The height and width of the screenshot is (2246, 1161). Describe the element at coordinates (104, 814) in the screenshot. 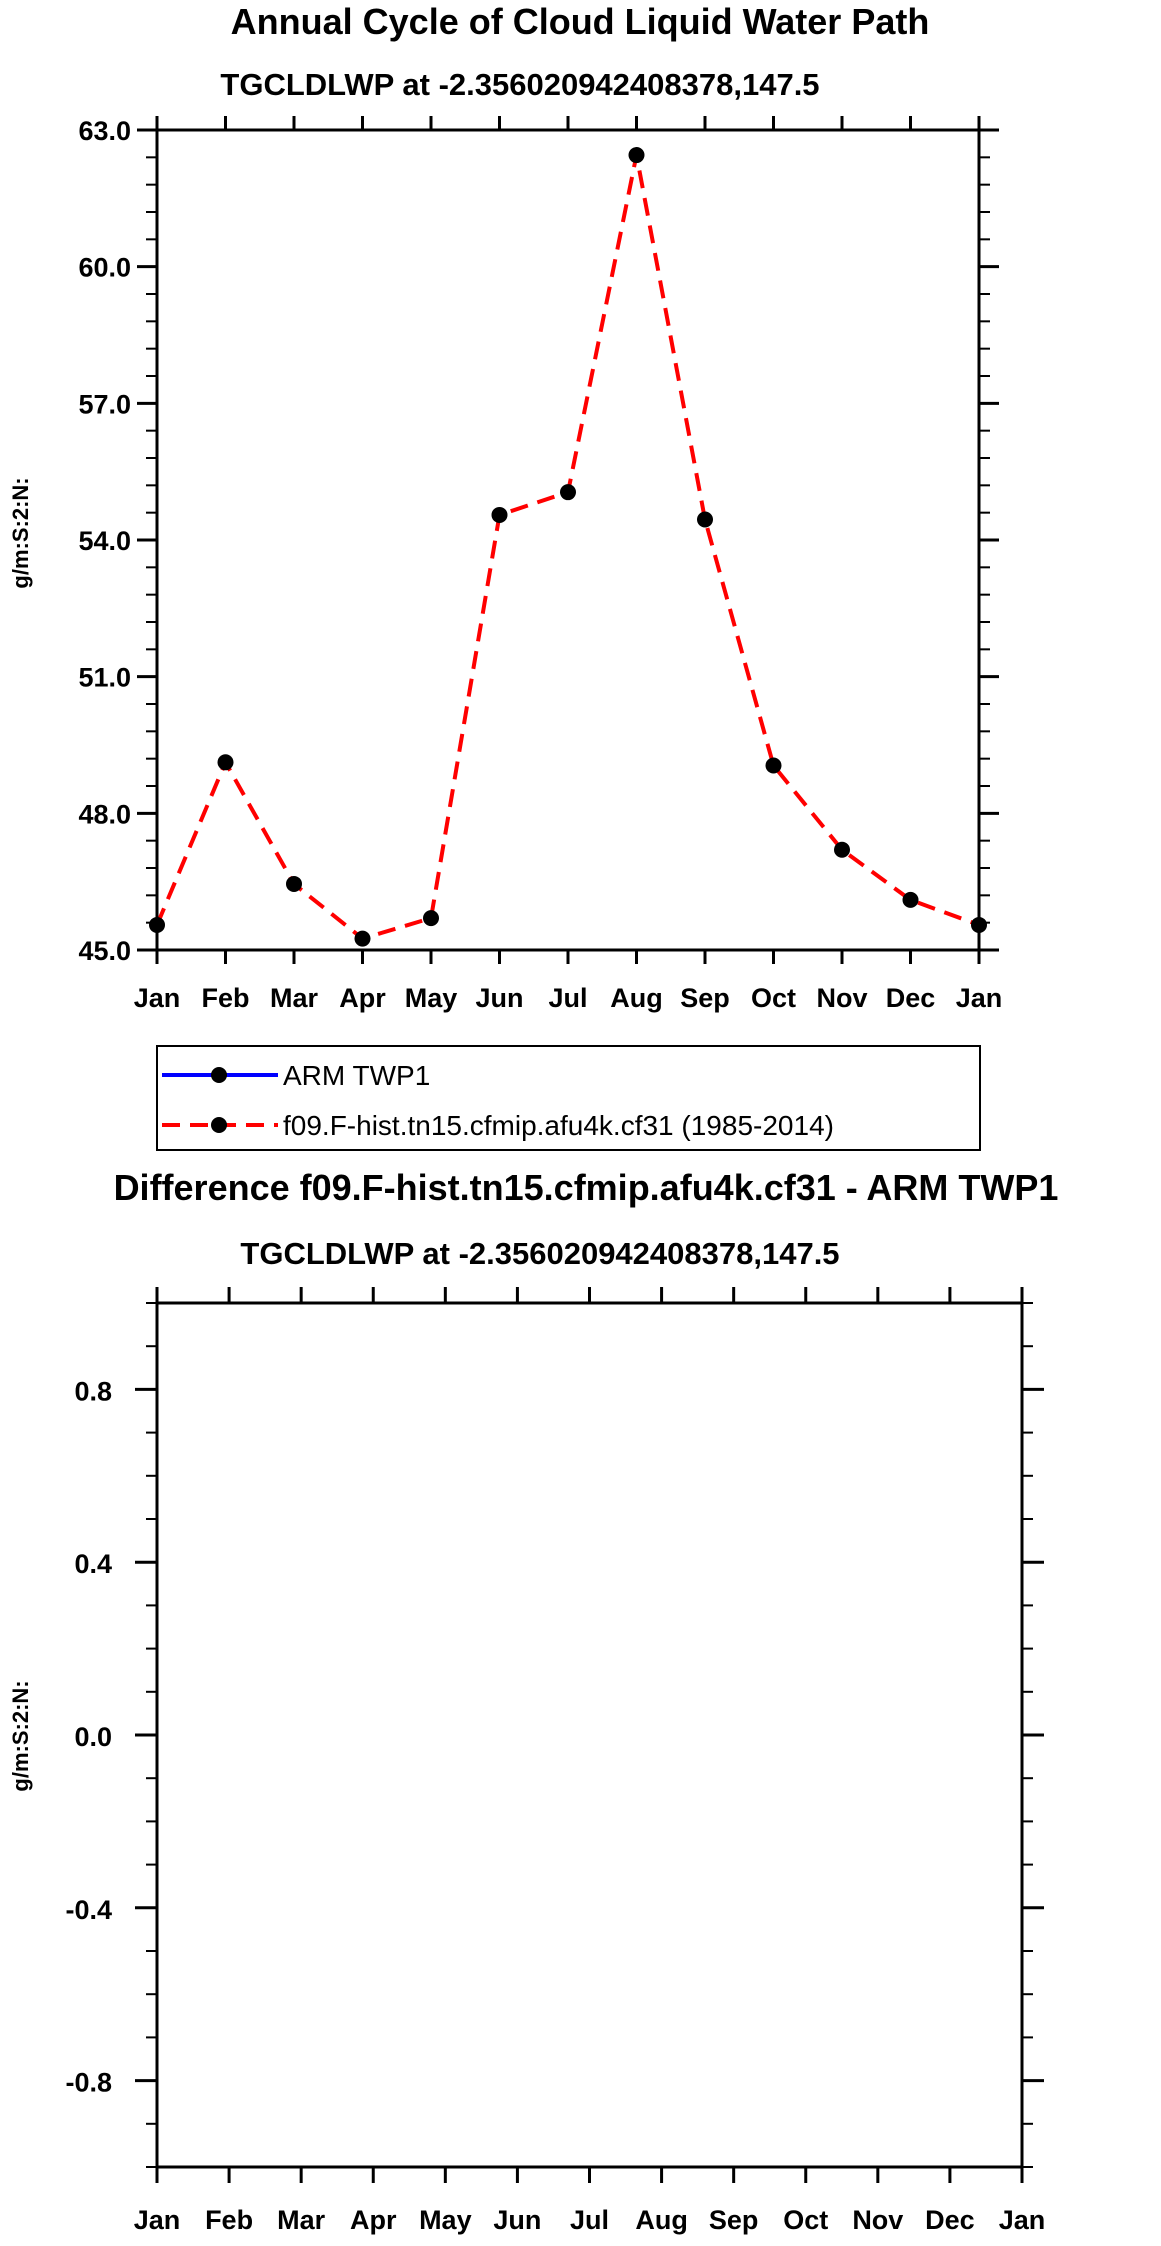

I see `y-tick-label: 48.0` at that location.